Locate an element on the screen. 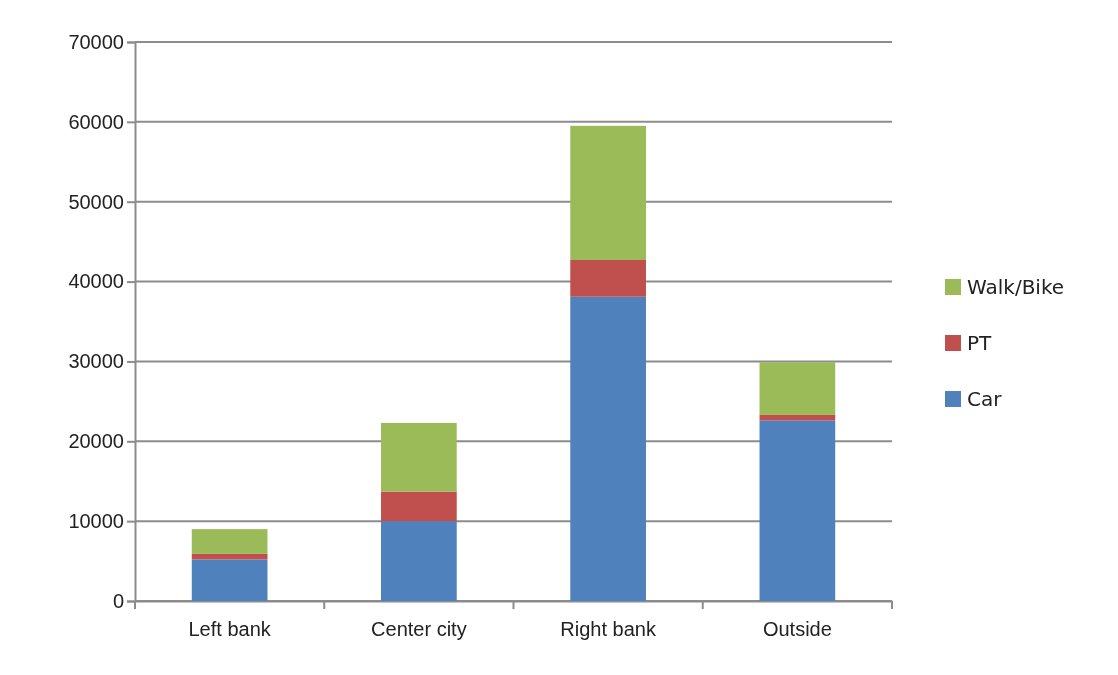 This screenshot has height=675, width=1118. y-tick-label: 40000 is located at coordinates (96, 281).